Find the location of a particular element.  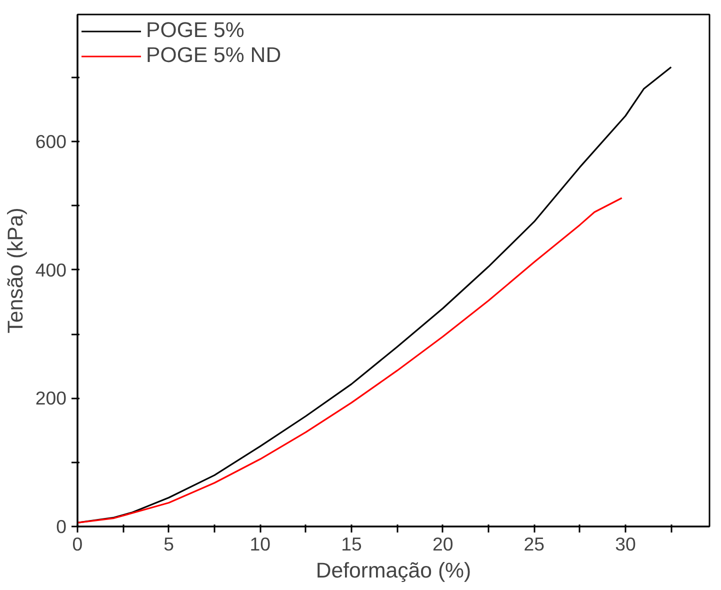

x-tick-label: 25 is located at coordinates (534, 544).